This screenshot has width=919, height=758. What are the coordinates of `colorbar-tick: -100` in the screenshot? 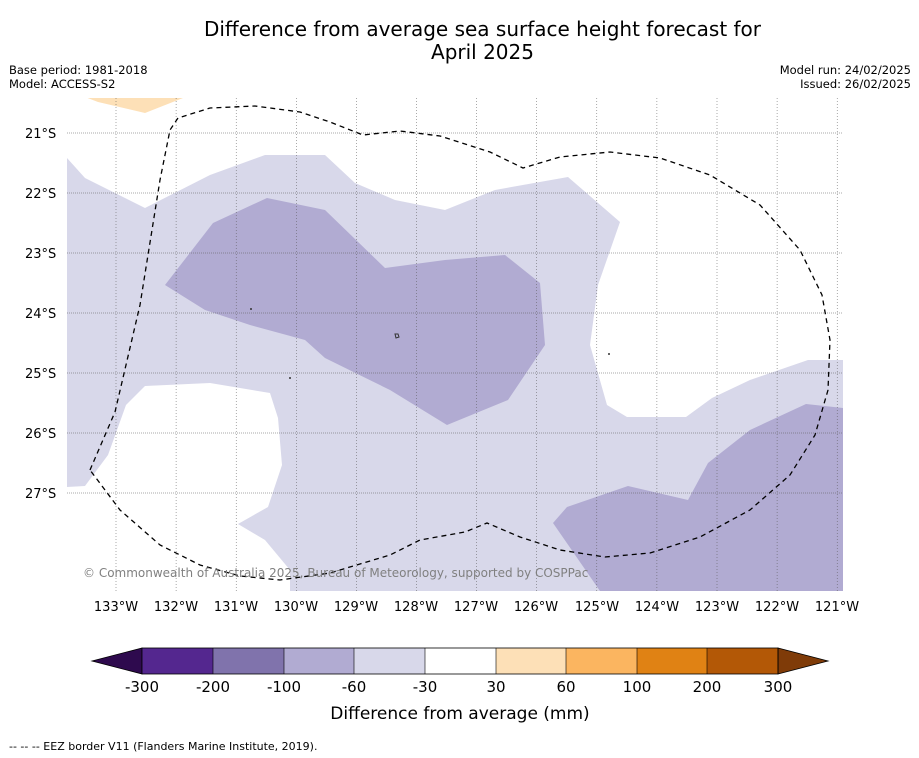 It's located at (284, 687).